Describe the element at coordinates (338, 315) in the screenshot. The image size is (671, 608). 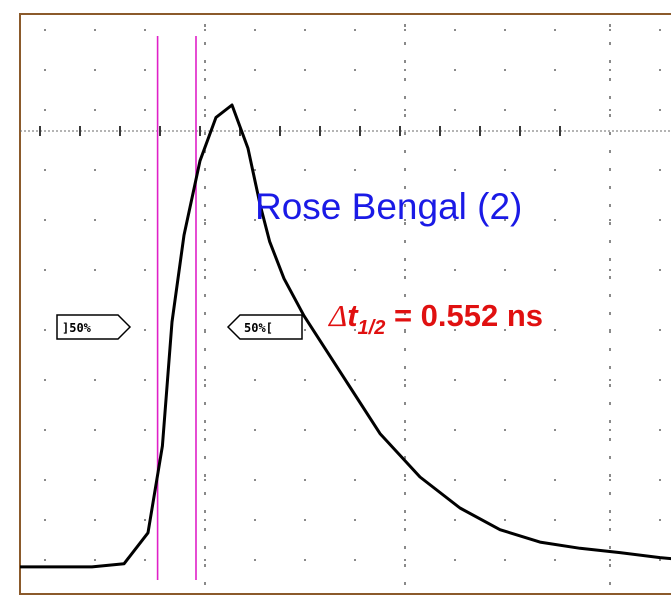
I see `delta-symbol: Δ` at that location.